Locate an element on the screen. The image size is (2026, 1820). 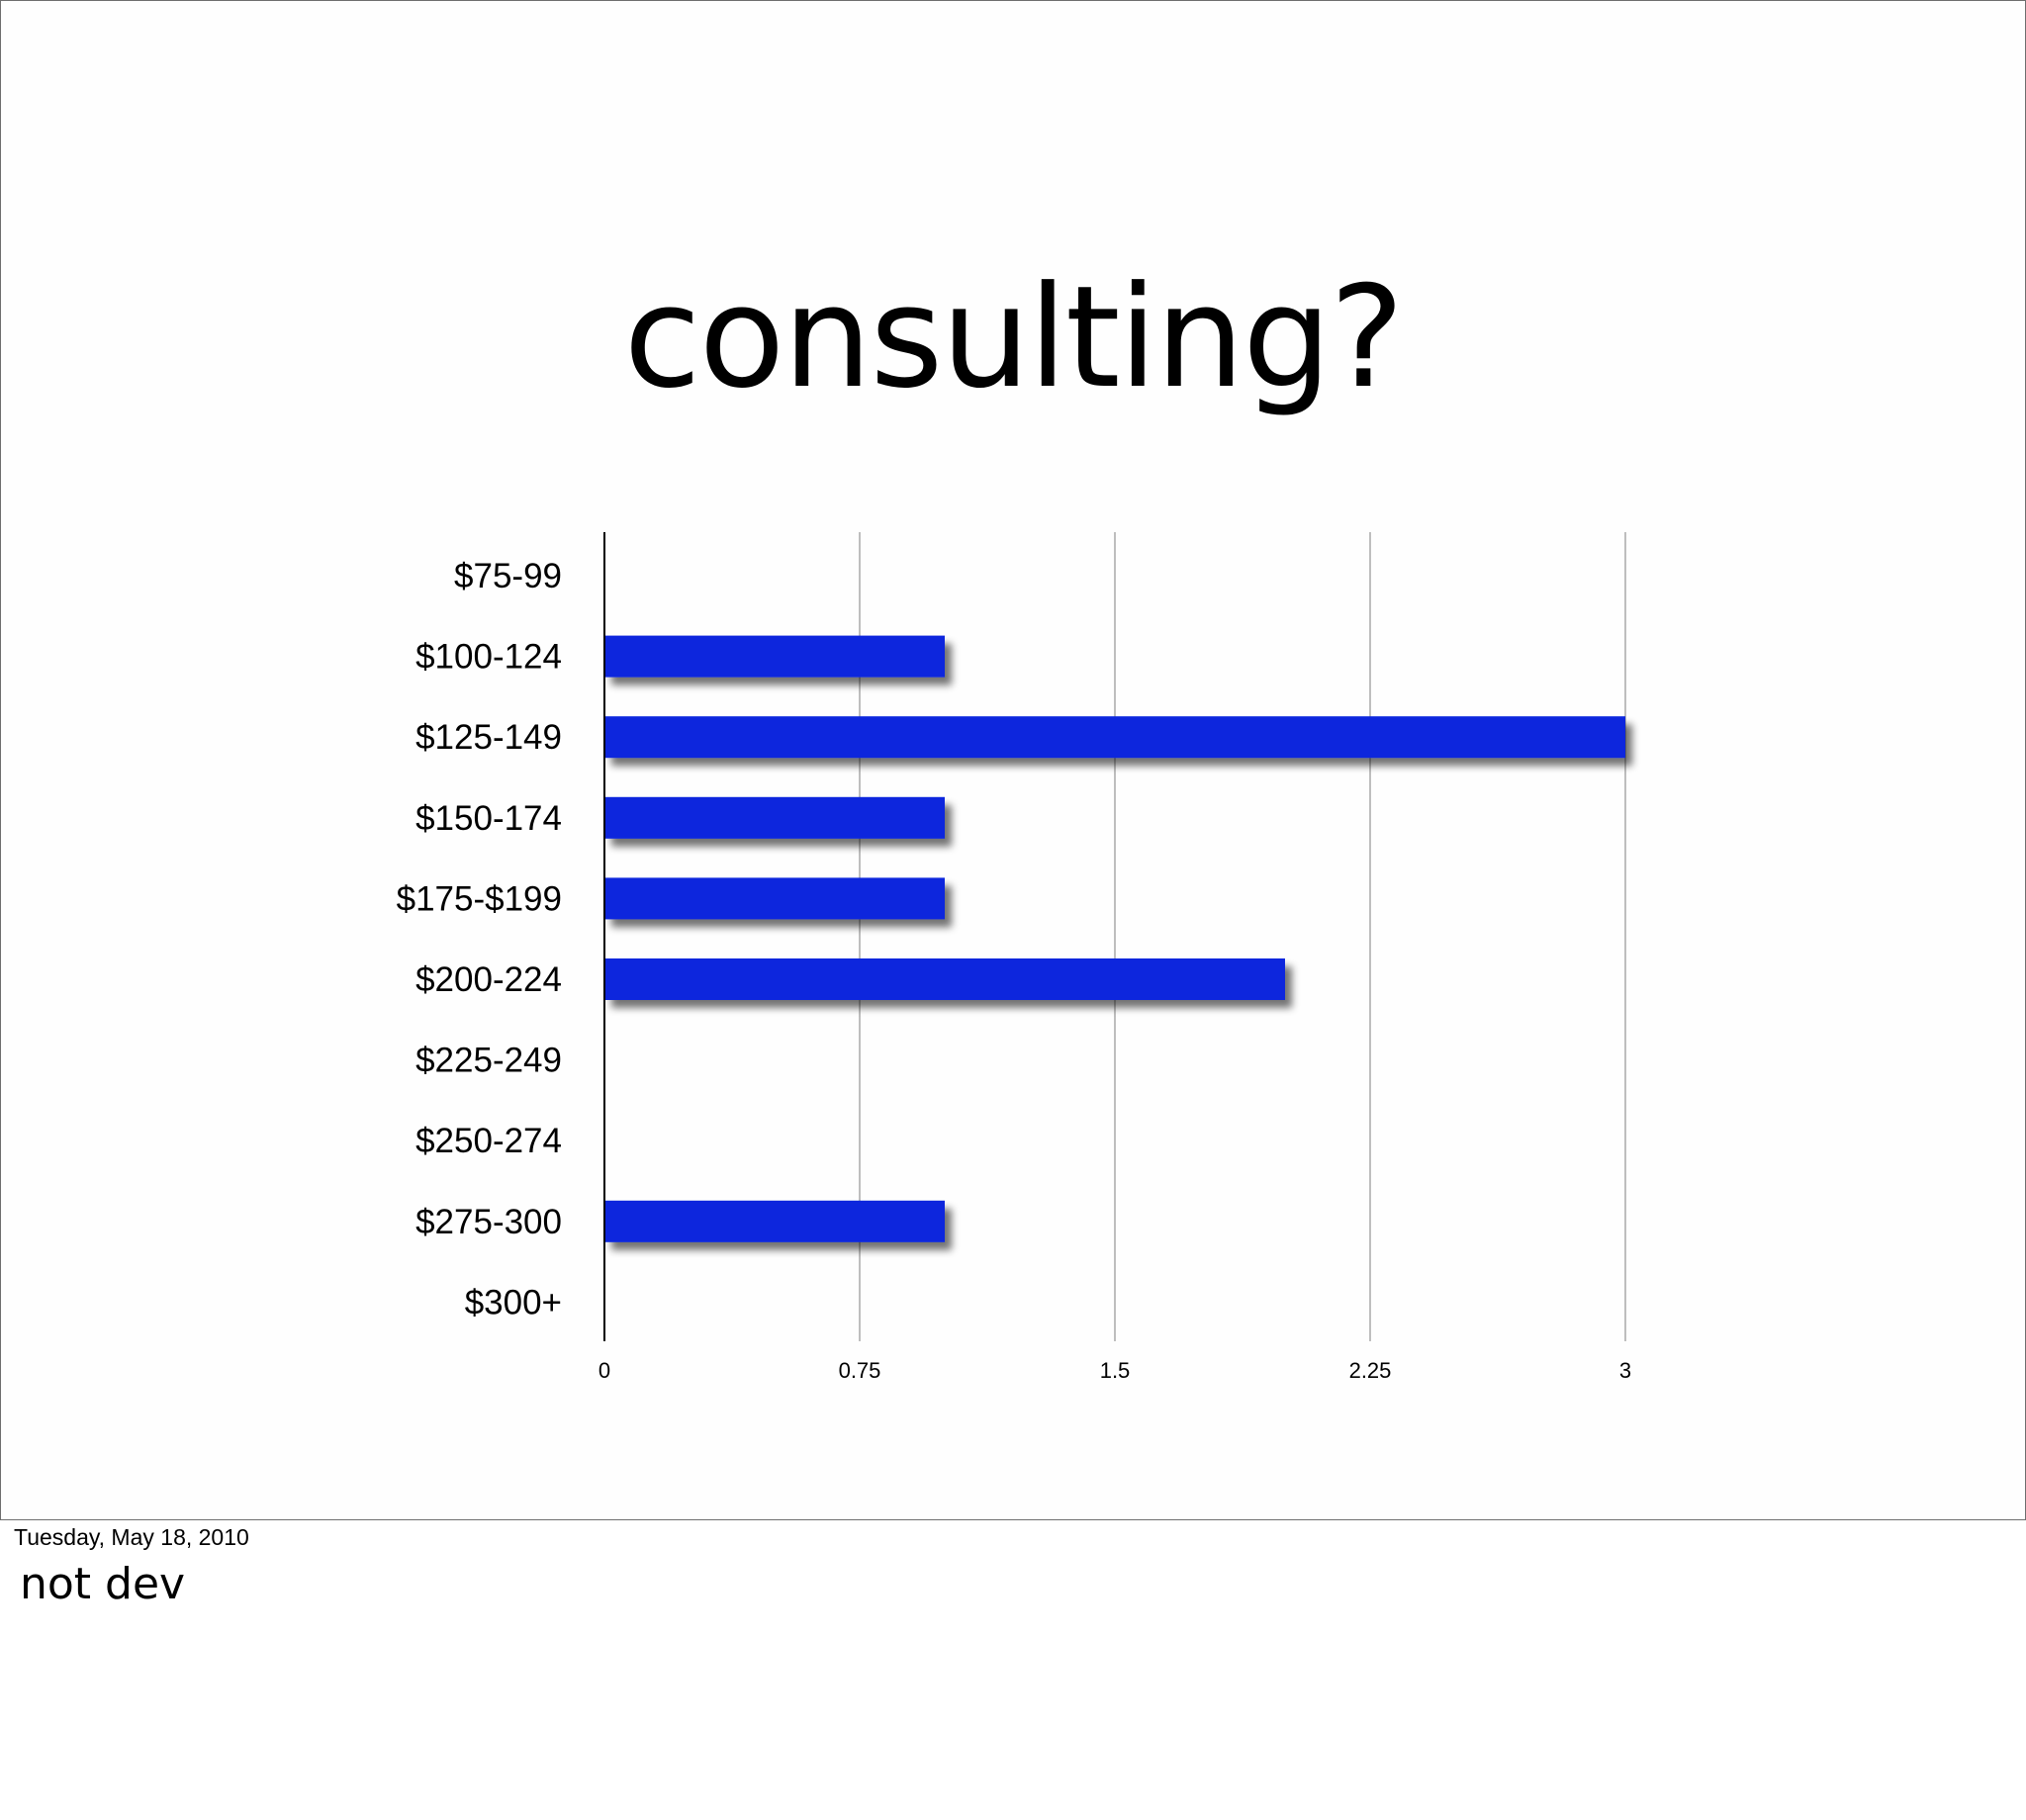
x-tick-label: 0 is located at coordinates (604, 1370).